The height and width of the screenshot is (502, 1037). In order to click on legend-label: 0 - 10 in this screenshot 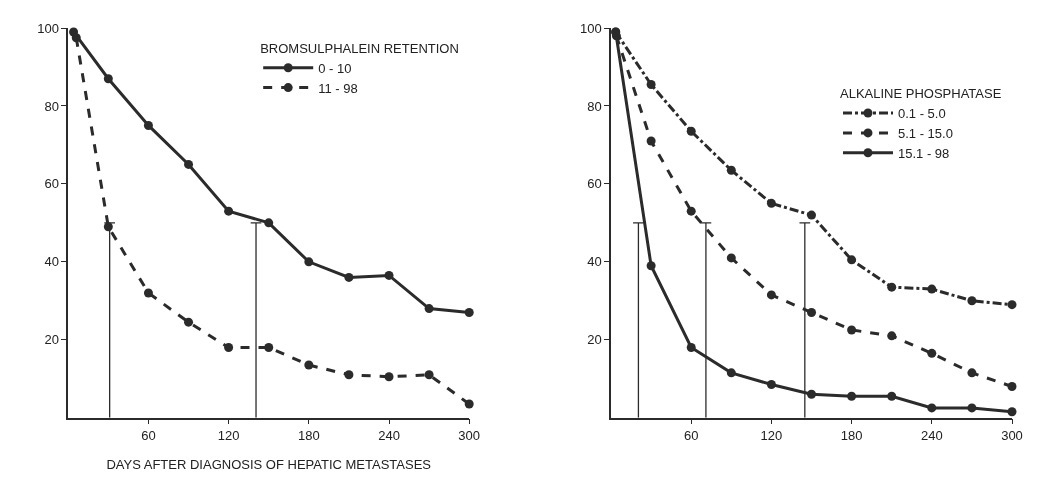, I will do `click(335, 68)`.